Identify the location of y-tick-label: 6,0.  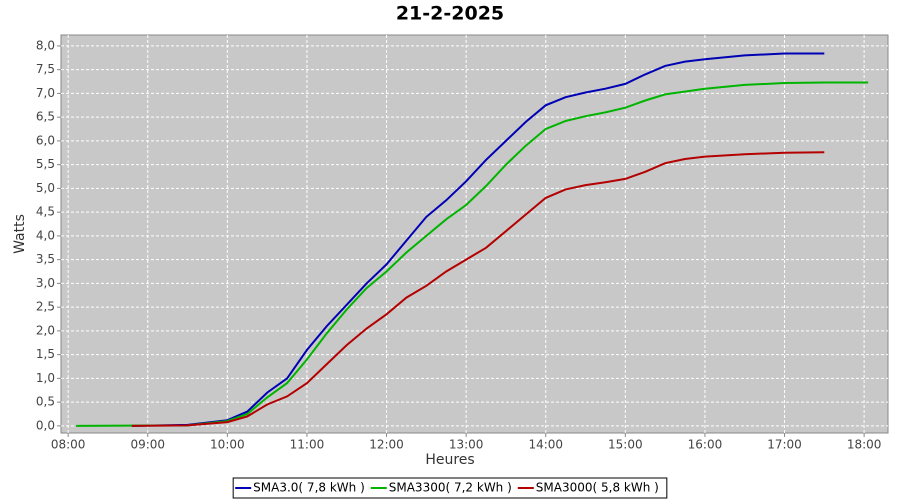
(45, 140).